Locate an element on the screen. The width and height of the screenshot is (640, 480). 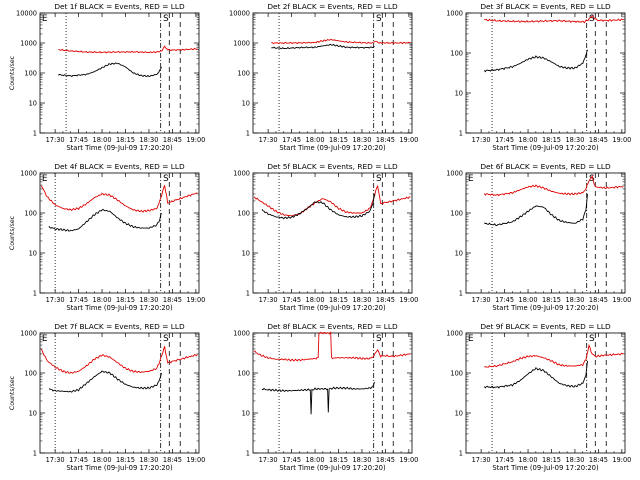
y-axis-label: Counts/sec is located at coordinates (12, 392).